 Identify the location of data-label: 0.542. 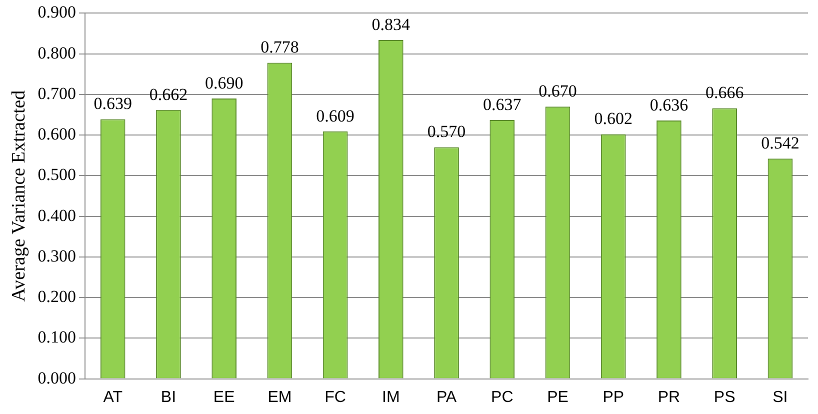
(780, 143).